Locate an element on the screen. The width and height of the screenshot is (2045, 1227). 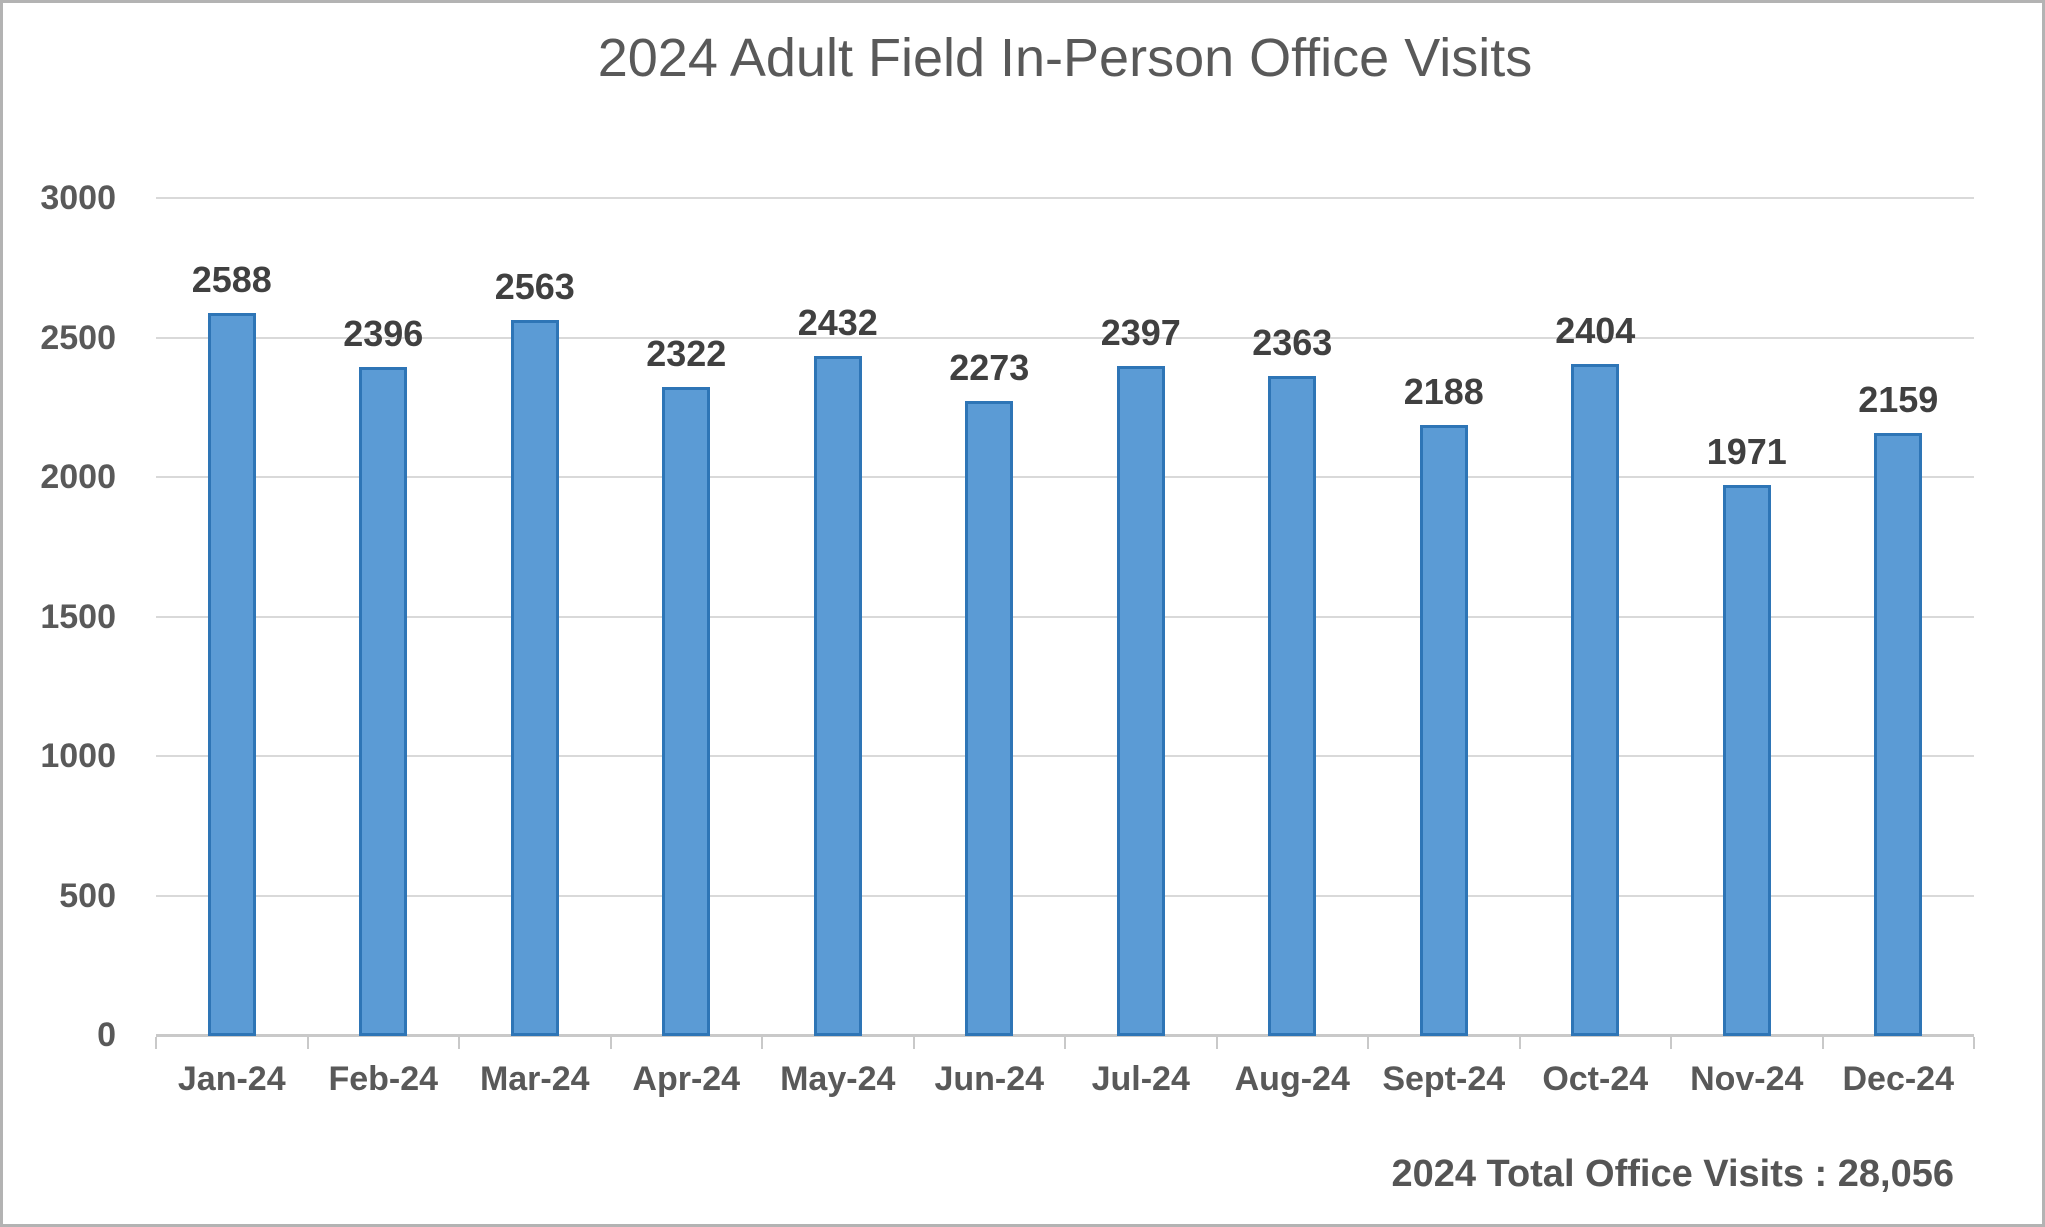
x-axis-label: Nov-24 is located at coordinates (1747, 1079).